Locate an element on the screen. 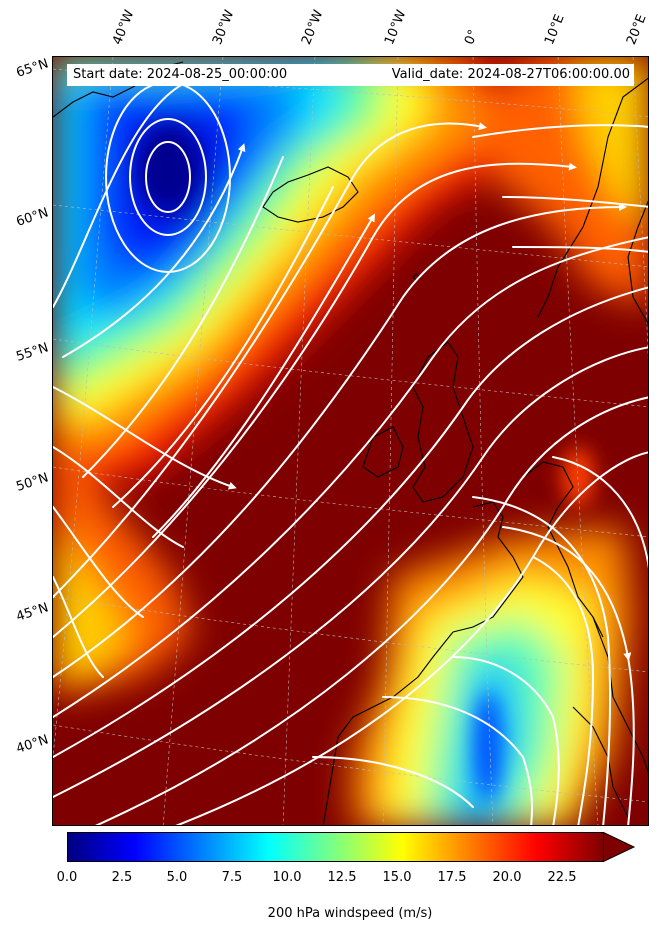  lat-label-55n: 55°N is located at coordinates (32, 352).